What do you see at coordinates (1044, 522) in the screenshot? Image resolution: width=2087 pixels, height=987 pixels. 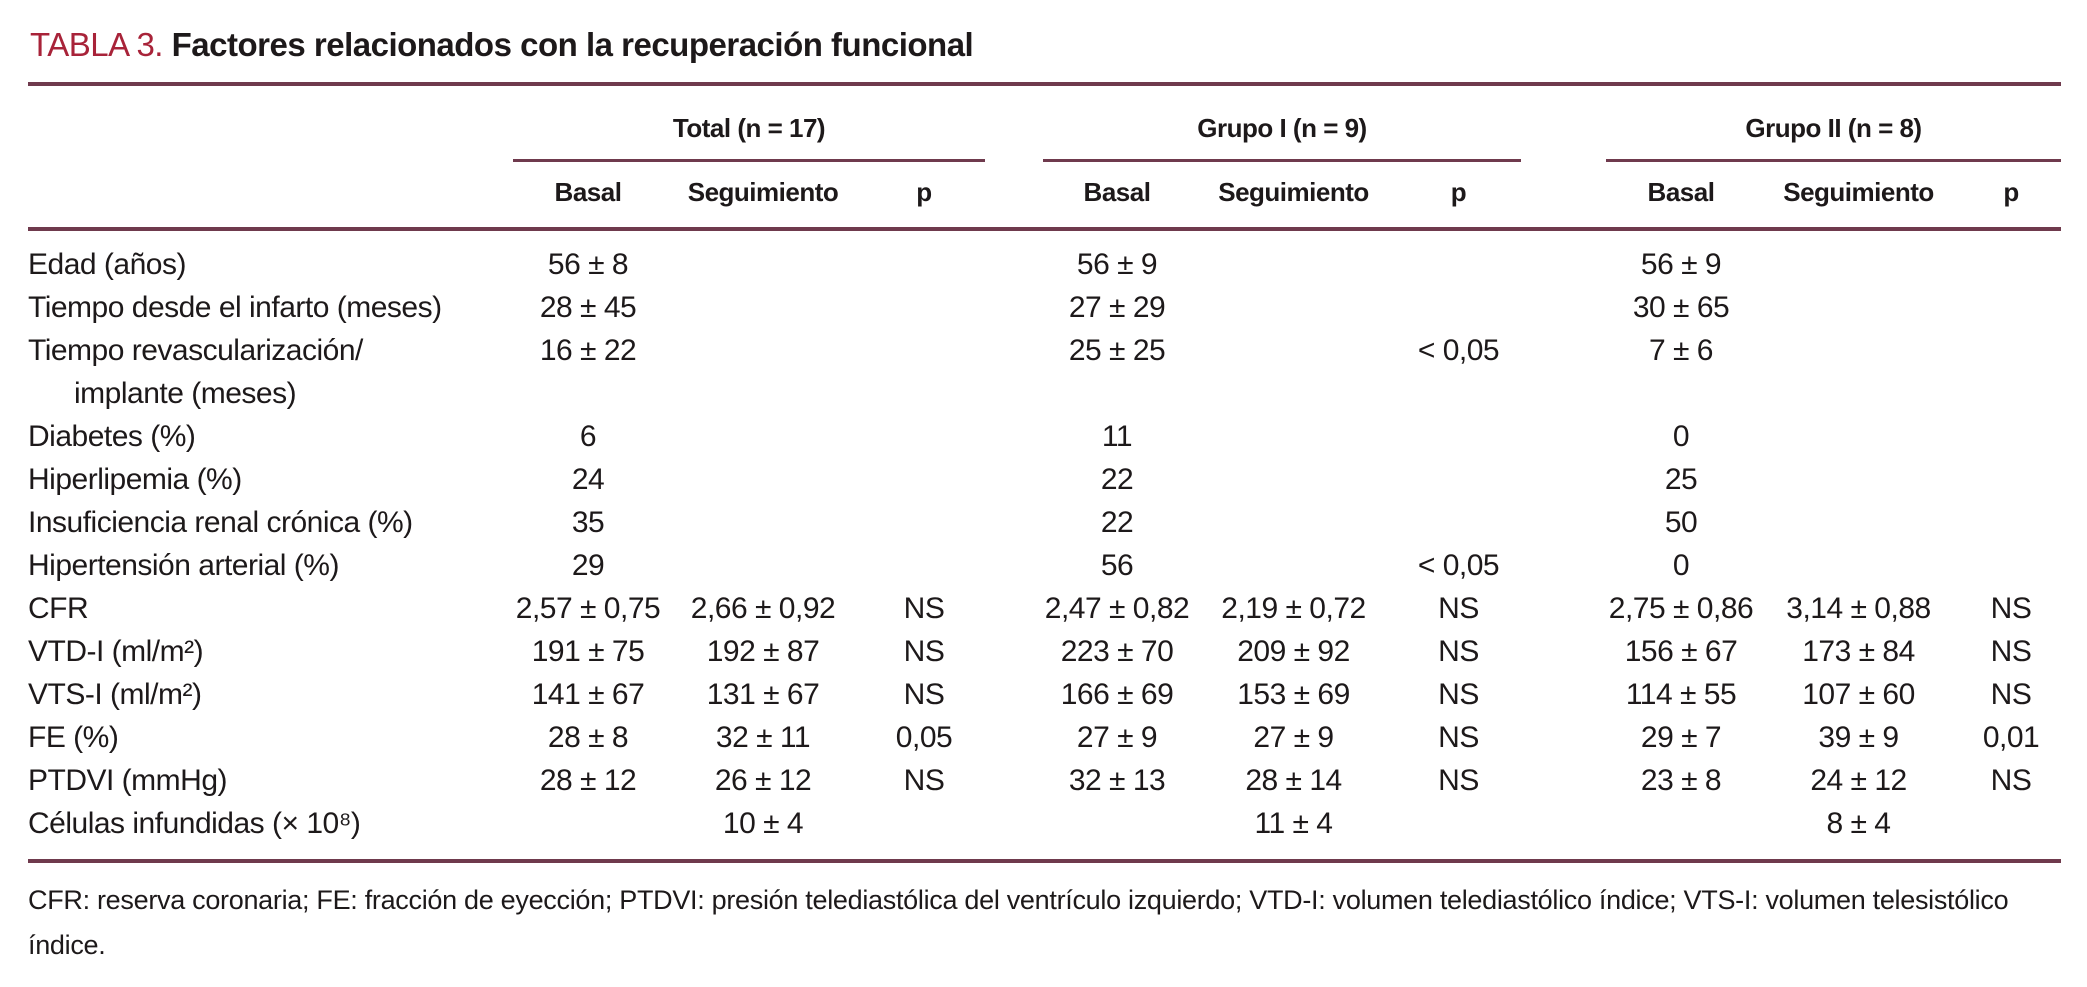 I see `table-row: Insuficiencia renal crónica (%) 35 22 50` at bounding box center [1044, 522].